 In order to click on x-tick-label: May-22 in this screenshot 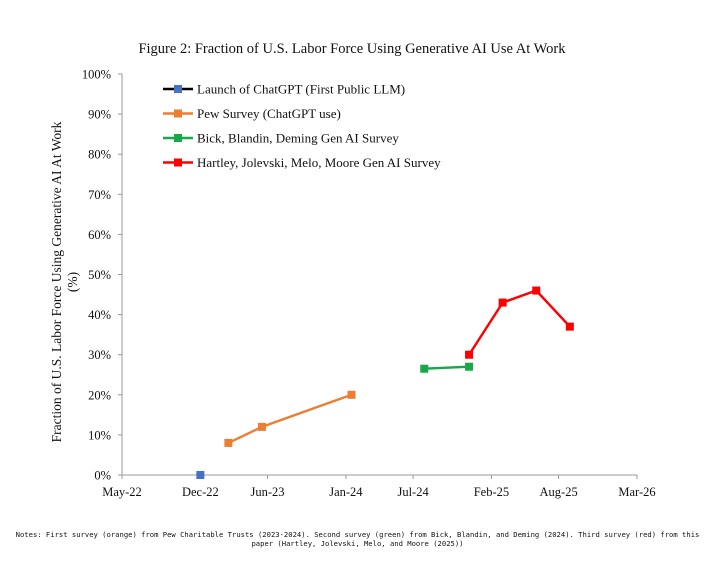, I will do `click(122, 492)`.